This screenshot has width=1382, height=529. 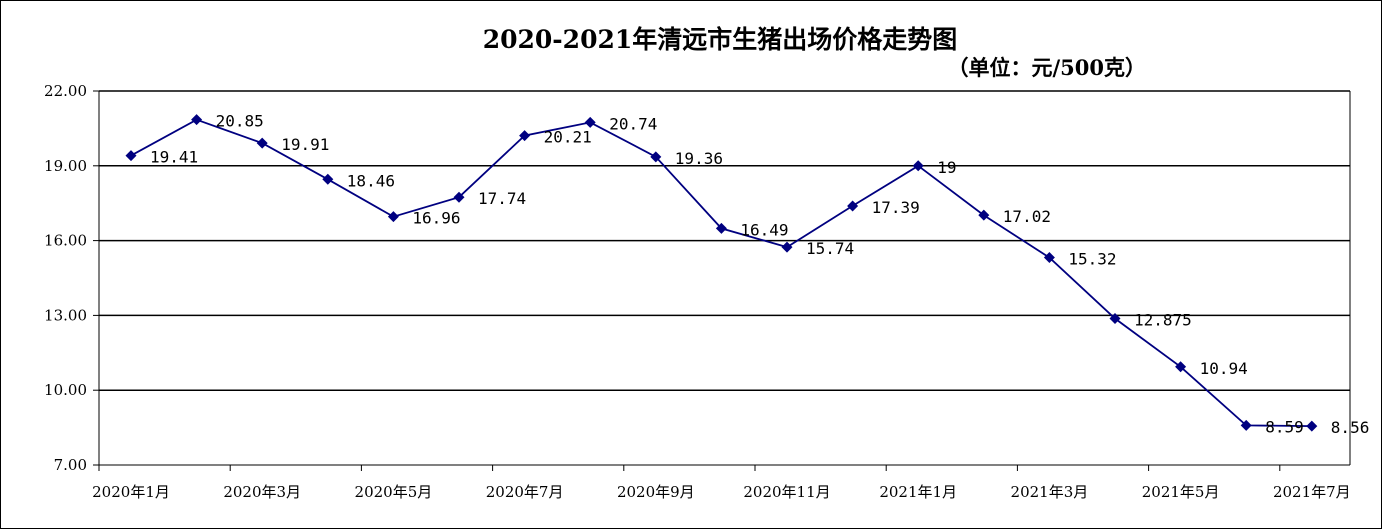 I want to click on chart-title: 2020-2021年清远市生猪出场价格走势图, so click(x=720, y=39).